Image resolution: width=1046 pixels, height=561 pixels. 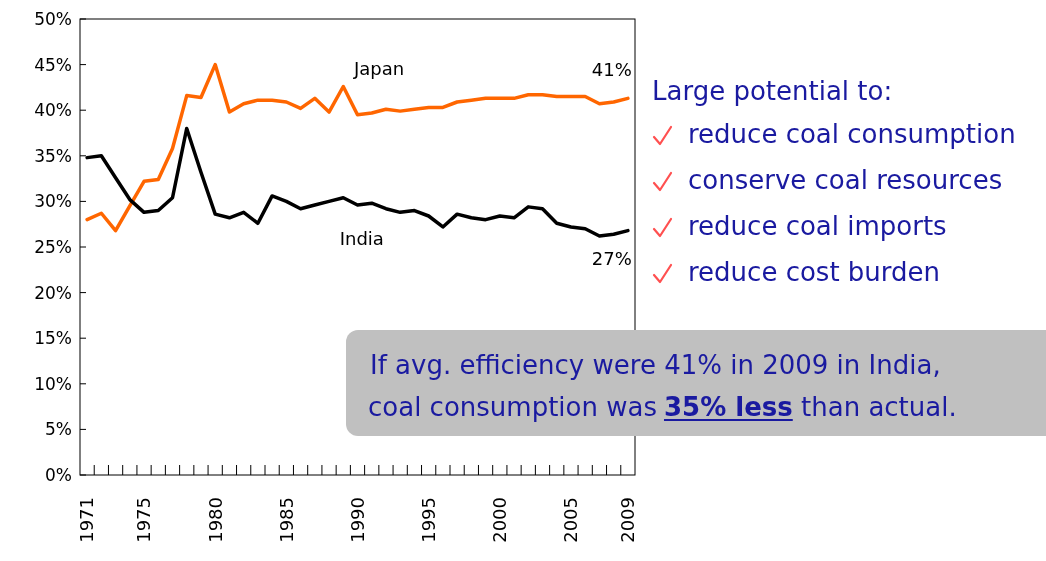 What do you see at coordinates (286, 520) in the screenshot?
I see `x-tick-label: 1985` at bounding box center [286, 520].